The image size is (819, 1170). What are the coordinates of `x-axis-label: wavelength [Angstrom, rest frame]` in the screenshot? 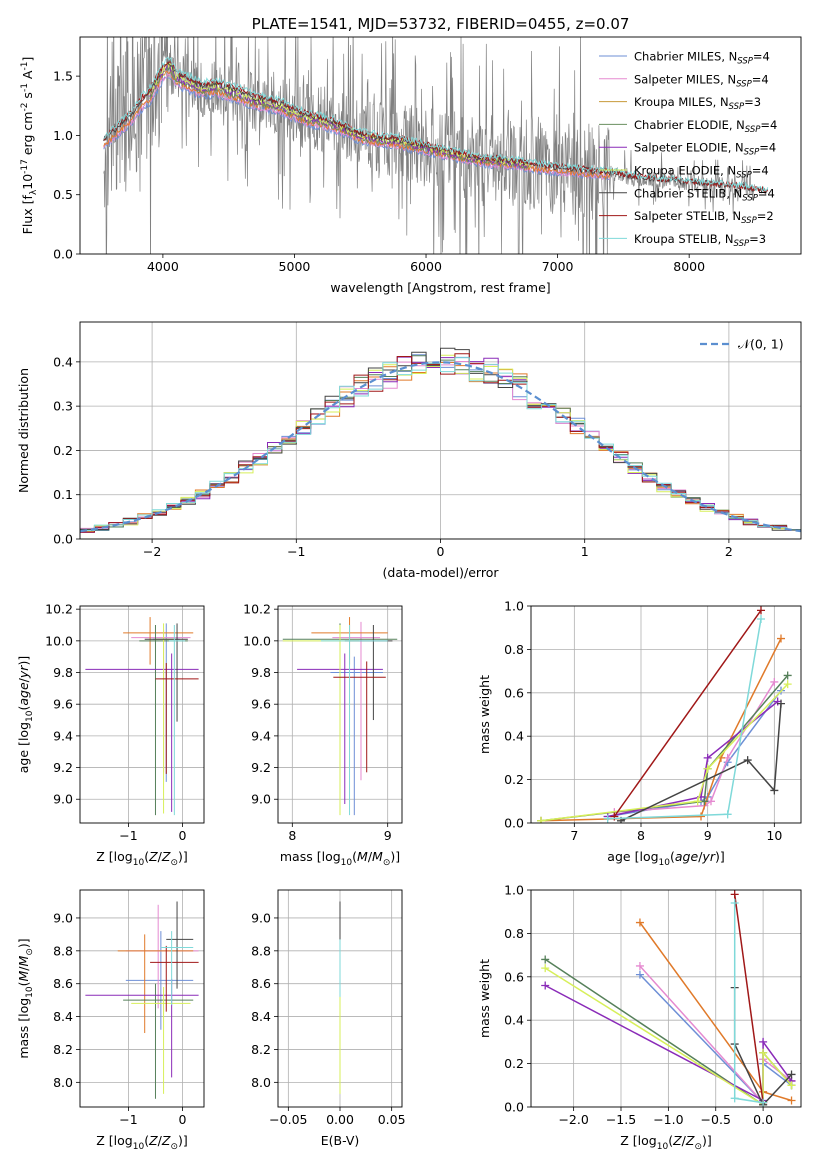 It's located at (440, 287).